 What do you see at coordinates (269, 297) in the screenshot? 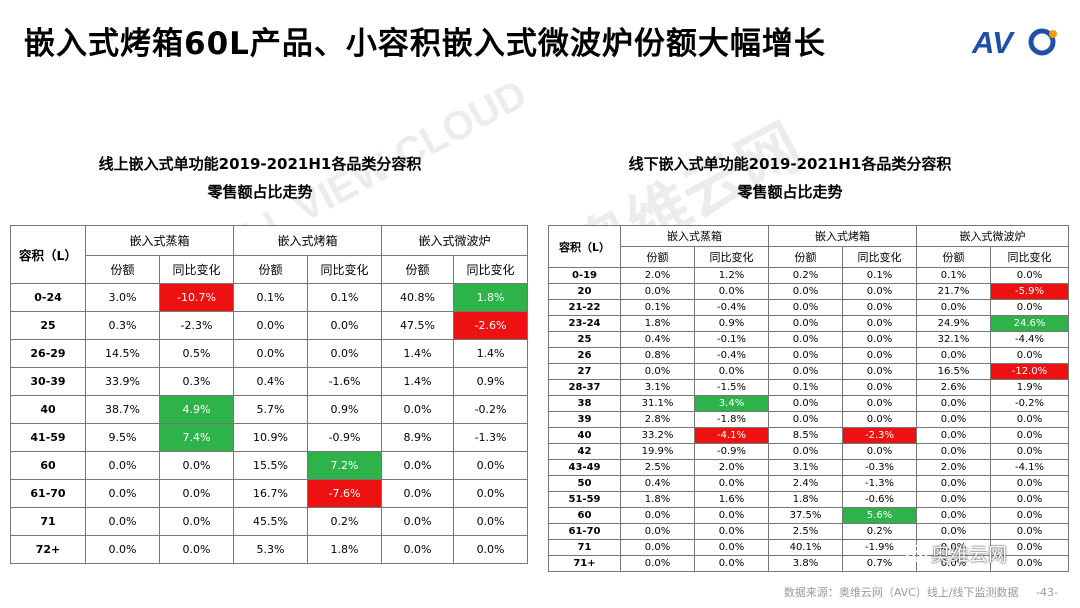
I see `table-row: 0-24 3.0% -10.7% 0.1% 0.1% 40.8% 1.8%` at bounding box center [269, 297].